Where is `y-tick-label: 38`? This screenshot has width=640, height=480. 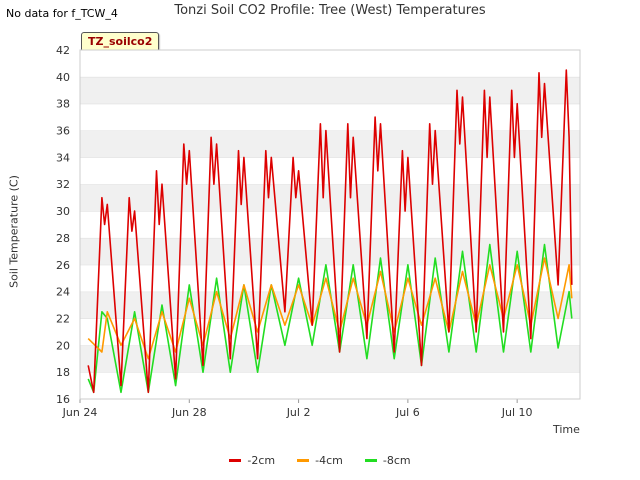
y-tick-label: 38 is located at coordinates (63, 104).